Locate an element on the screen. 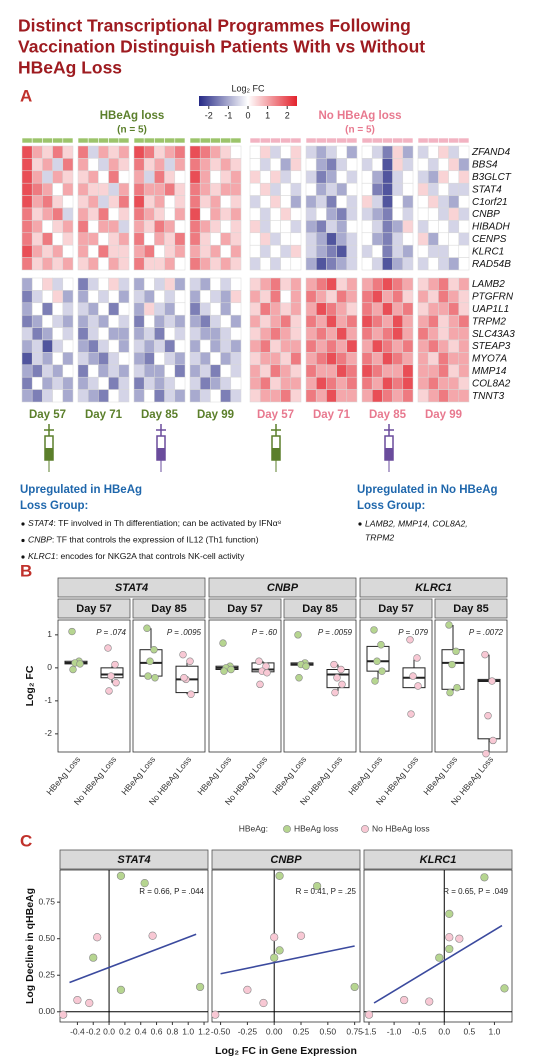 Image resolution: width=535 pixels, height=1063 pixels. gene-label: ZFAND4 is located at coordinates (491, 152).